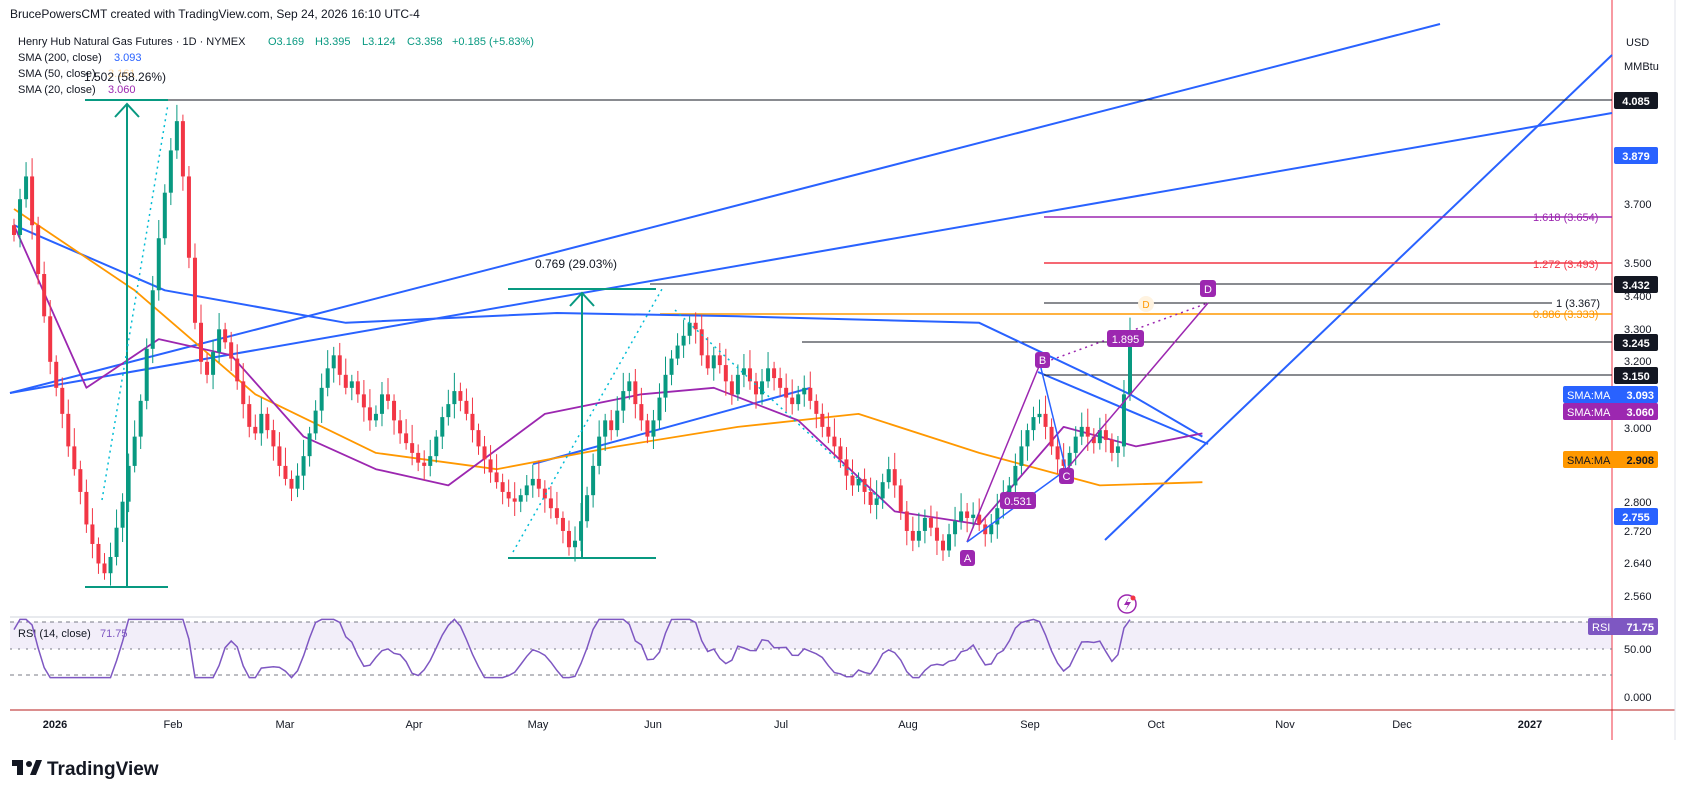 This screenshot has width=1683, height=799. What do you see at coordinates (1565, 265) in the screenshot?
I see `fib-1272-label: 1.272 (3.493)` at bounding box center [1565, 265].